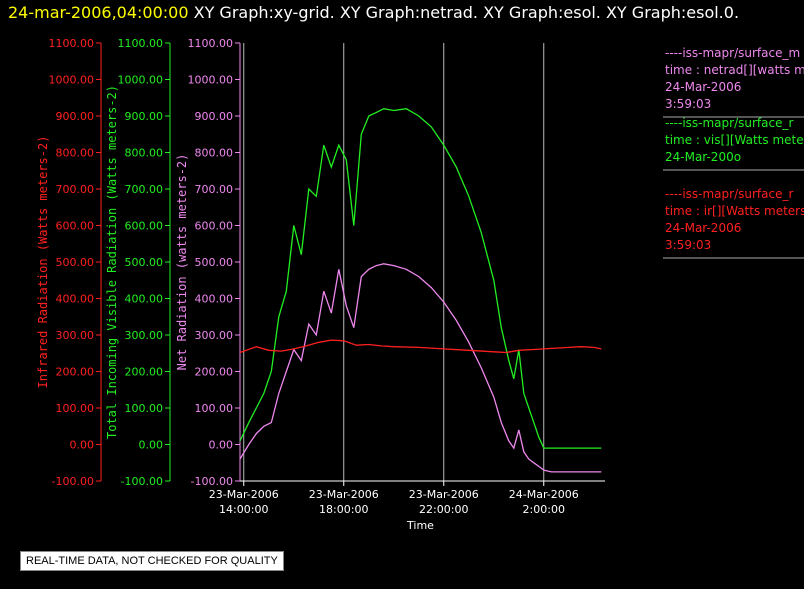  What do you see at coordinates (144, 226) in the screenshot?
I see `y-tick-label-1-7: 600.00` at bounding box center [144, 226].